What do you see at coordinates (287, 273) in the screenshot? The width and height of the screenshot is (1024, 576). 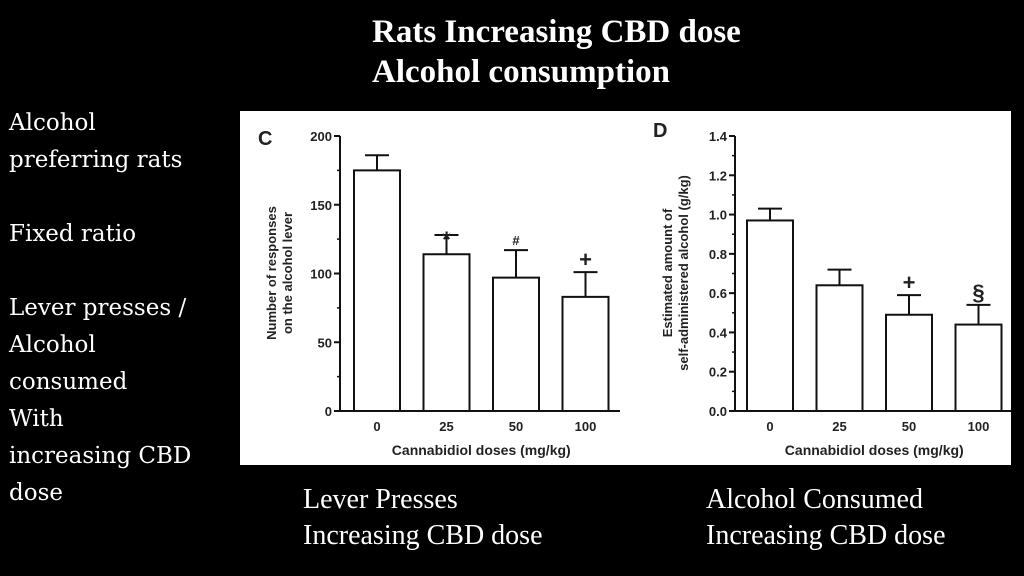 I see `panel-c-y-axis-title-line-2: on the alcohol lever` at bounding box center [287, 273].